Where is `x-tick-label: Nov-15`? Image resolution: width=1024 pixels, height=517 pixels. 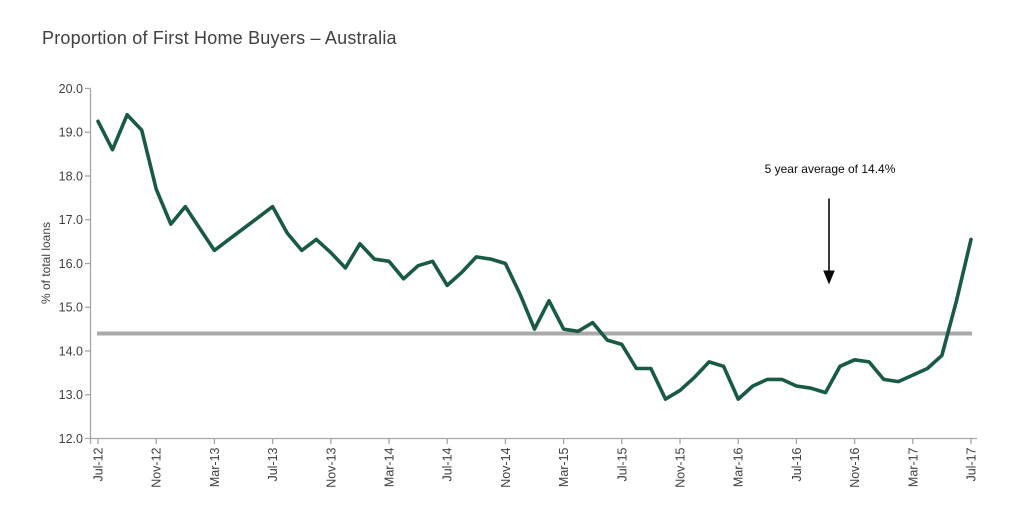
x-tick-label: Nov-15 is located at coordinates (681, 467).